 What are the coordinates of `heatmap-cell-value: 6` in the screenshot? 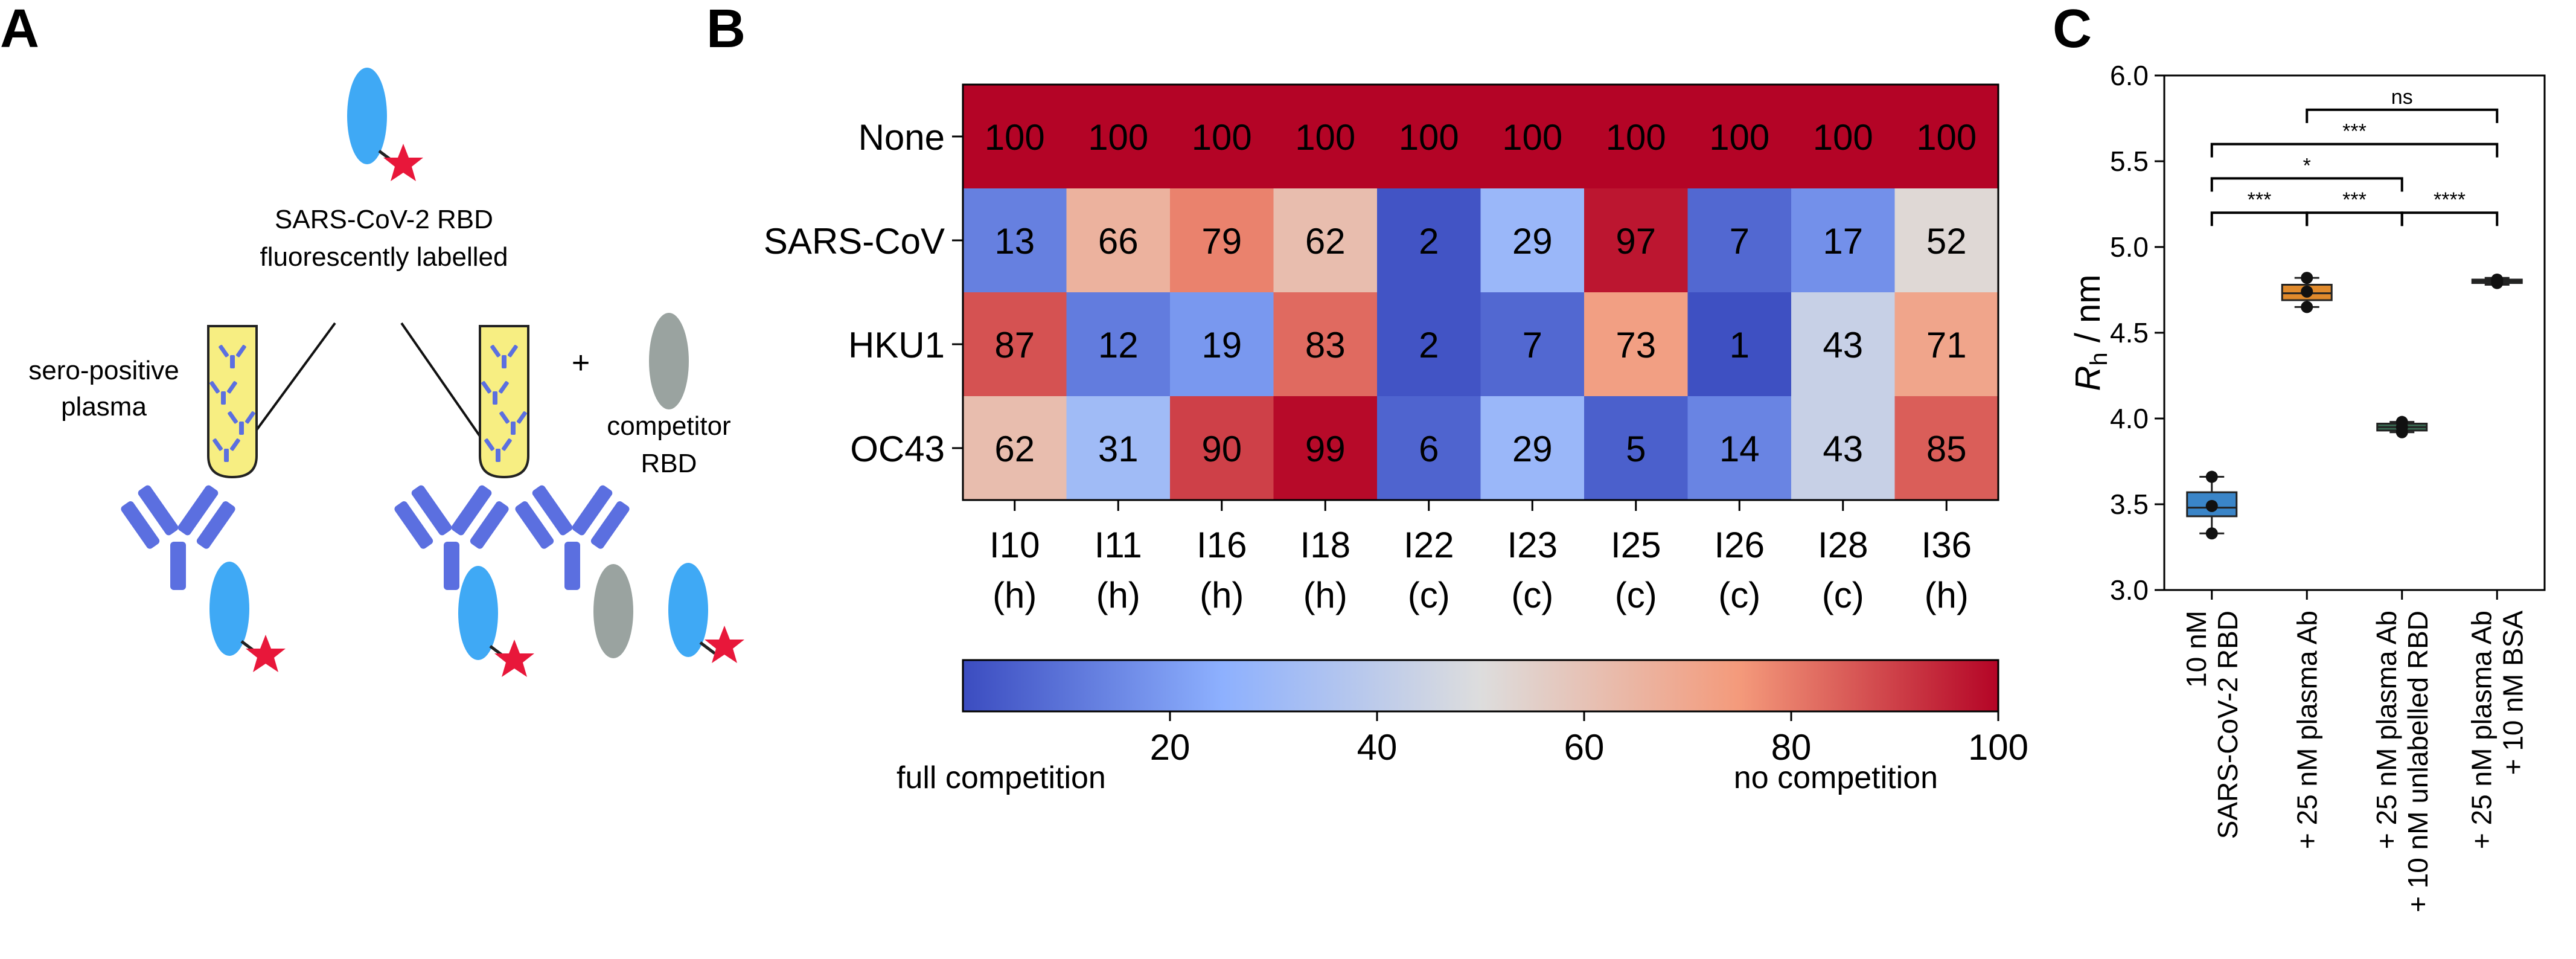 It's located at (1429, 449).